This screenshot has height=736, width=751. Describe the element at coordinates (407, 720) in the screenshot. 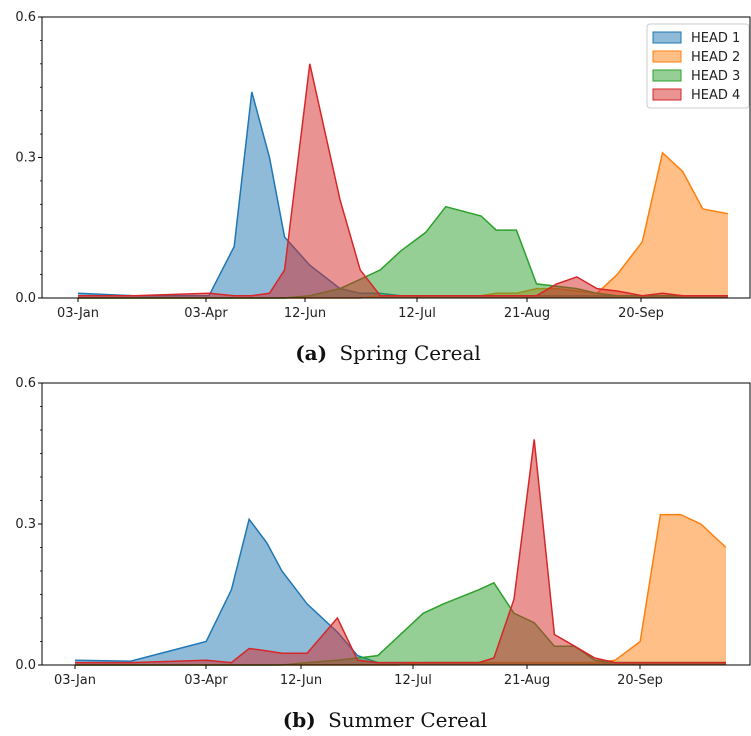

I see `caption-b-text: Summer Cereal` at that location.